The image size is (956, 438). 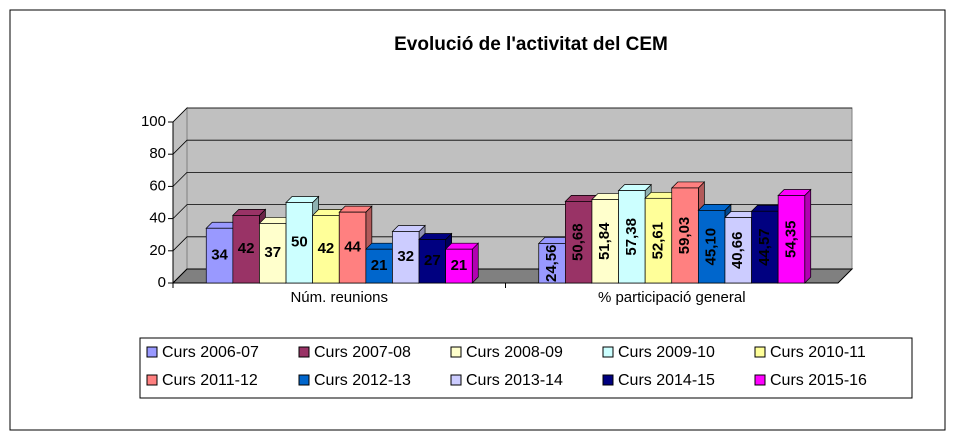 What do you see at coordinates (219, 255) in the screenshot?
I see `data-label: 34` at bounding box center [219, 255].